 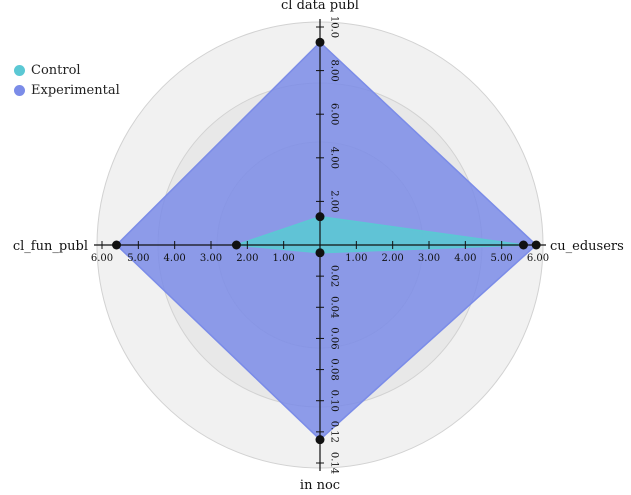 I want to click on legend-swatch-experimental, so click(x=19, y=90).